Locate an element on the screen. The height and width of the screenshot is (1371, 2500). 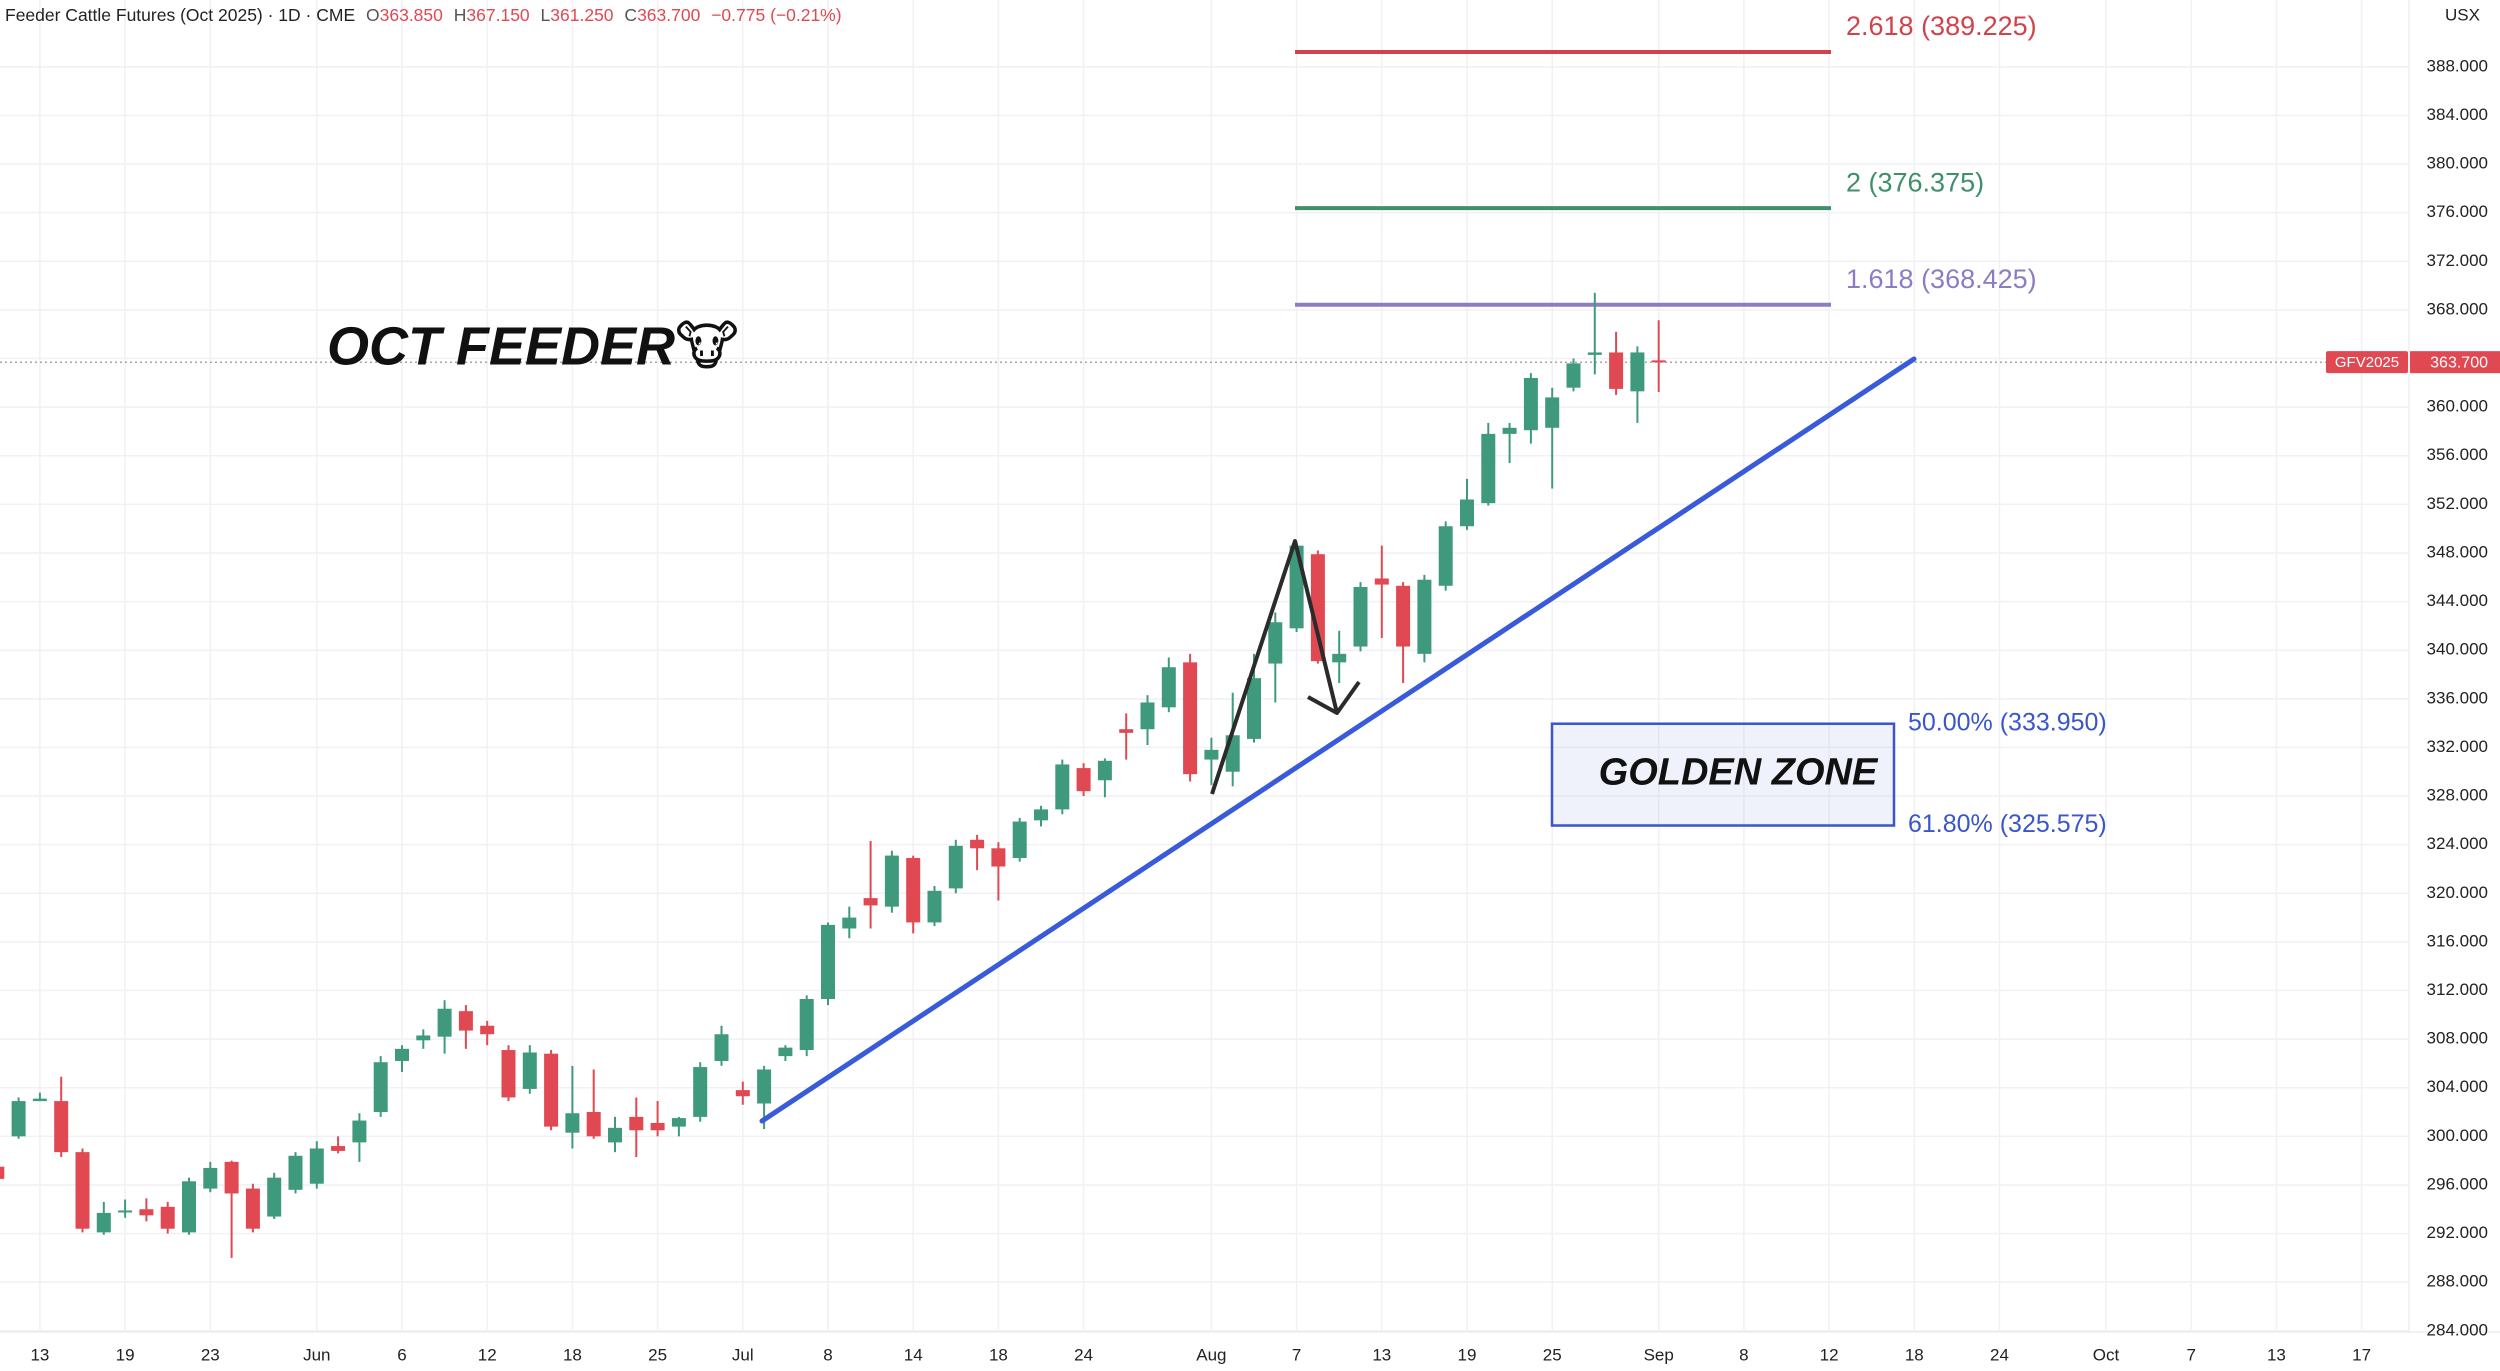
price-tag-text: 363.700 is located at coordinates (2459, 362).